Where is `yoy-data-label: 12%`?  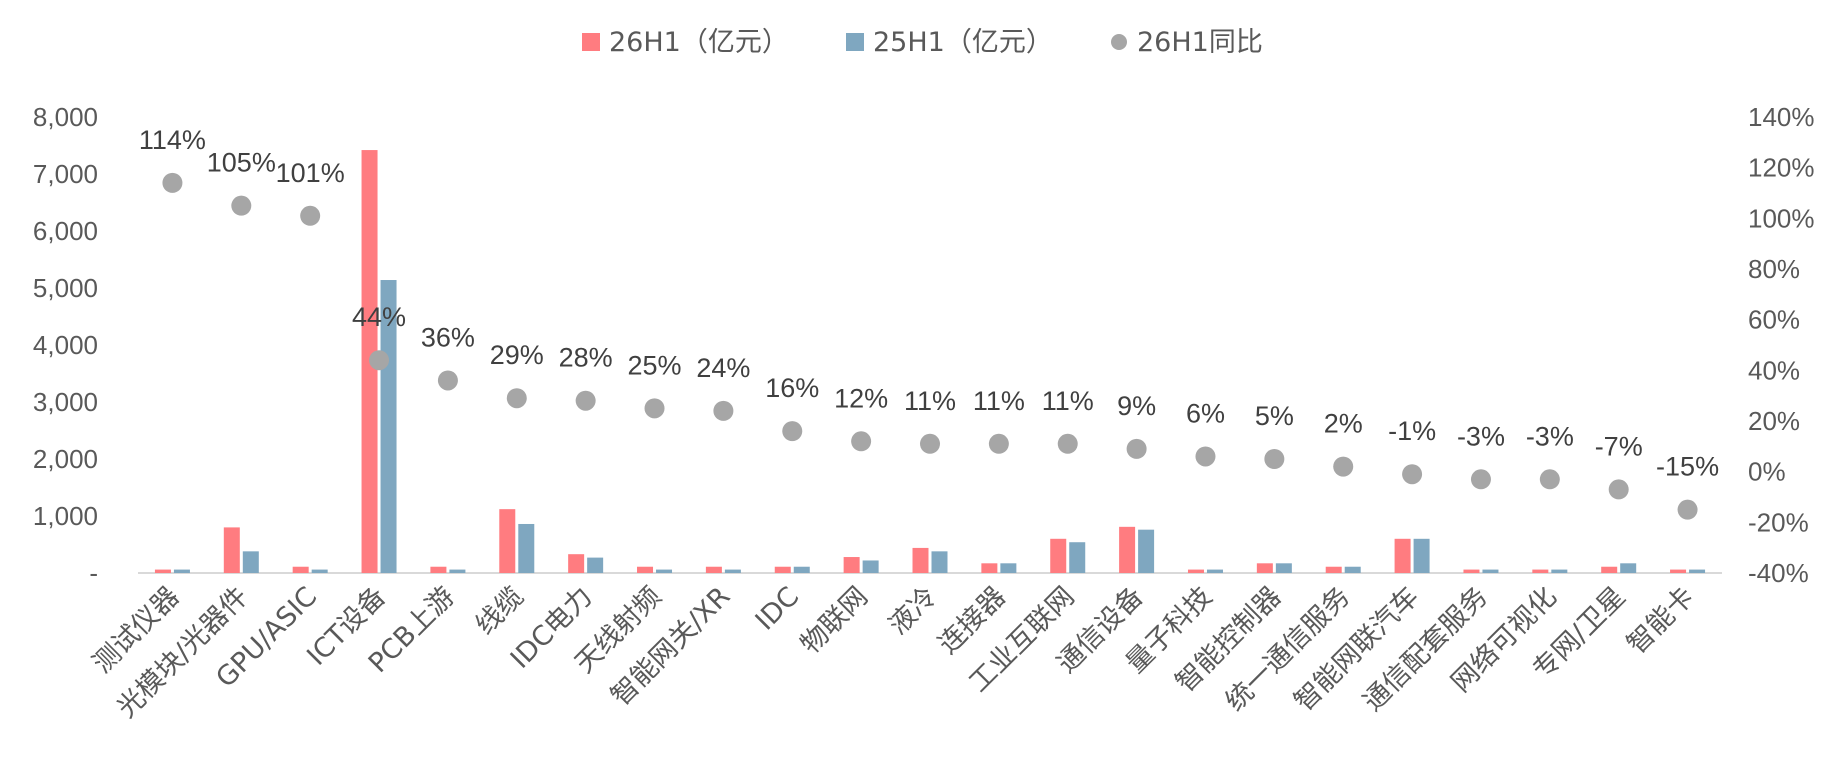 yoy-data-label: 12% is located at coordinates (861, 398).